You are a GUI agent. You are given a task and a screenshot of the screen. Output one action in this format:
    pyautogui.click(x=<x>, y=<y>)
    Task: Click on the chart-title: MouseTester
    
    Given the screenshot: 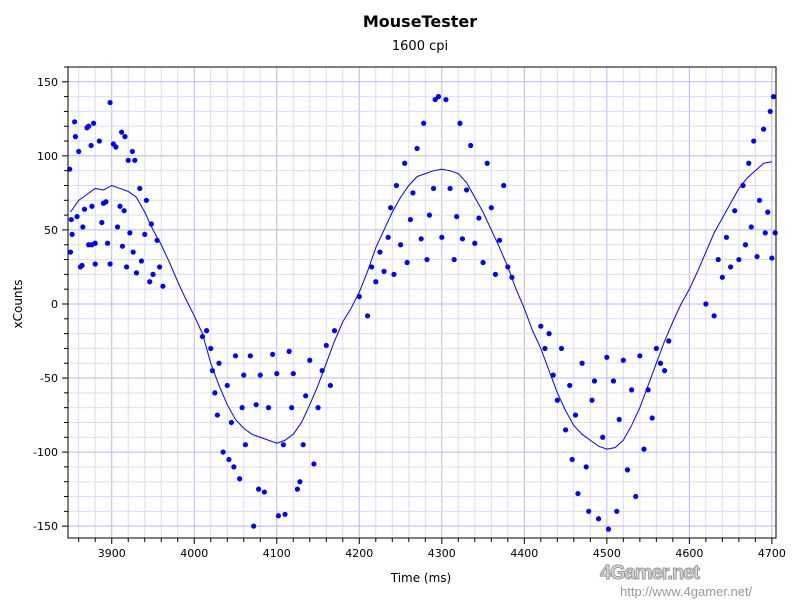 What is the action you would take?
    pyautogui.click(x=420, y=21)
    